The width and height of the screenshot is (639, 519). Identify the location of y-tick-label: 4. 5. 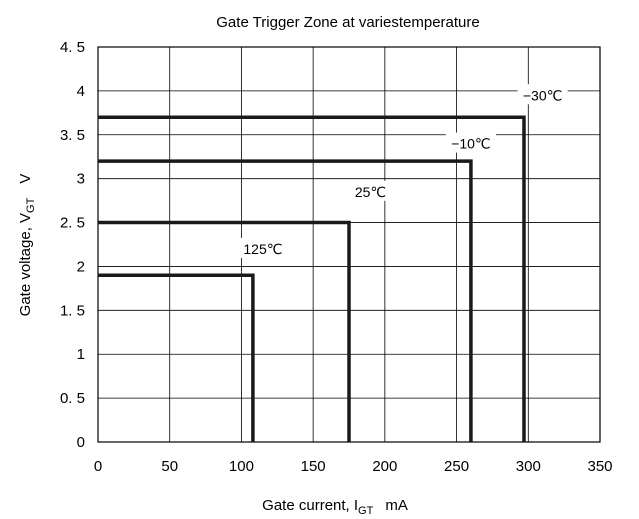
(72, 47).